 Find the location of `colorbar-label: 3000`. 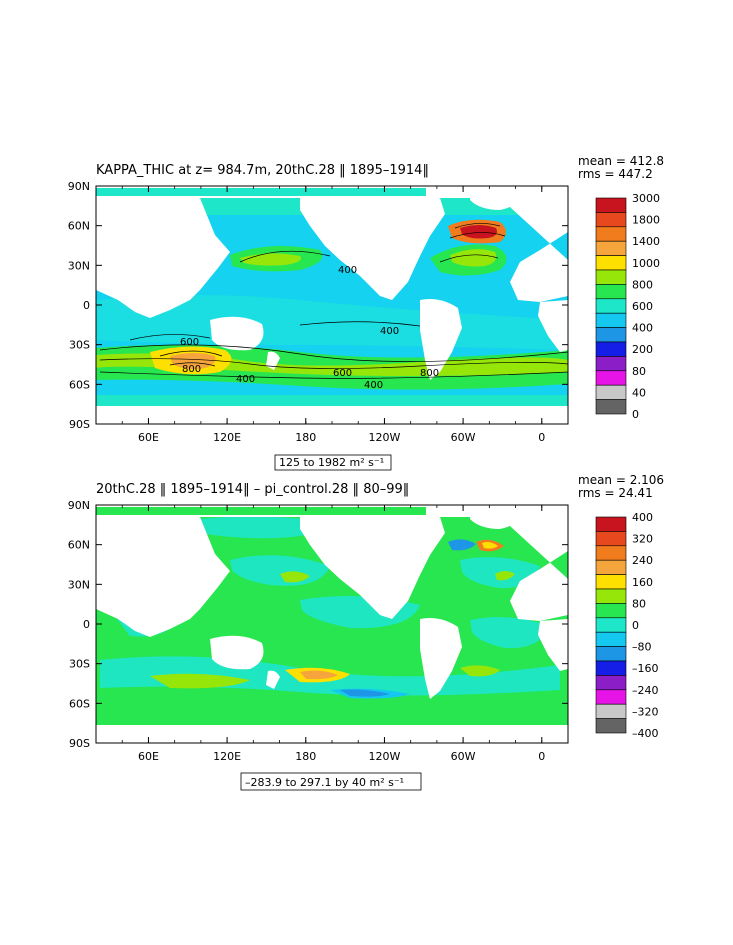

colorbar-label: 3000 is located at coordinates (646, 198).